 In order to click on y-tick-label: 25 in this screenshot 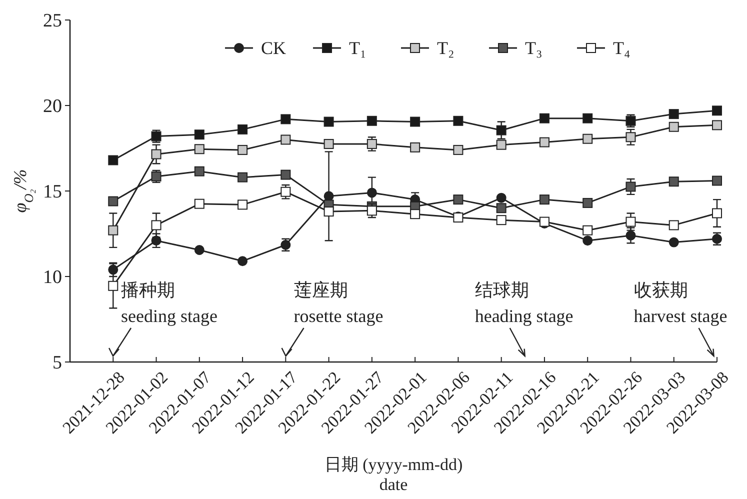, I will do `click(52, 21)`.